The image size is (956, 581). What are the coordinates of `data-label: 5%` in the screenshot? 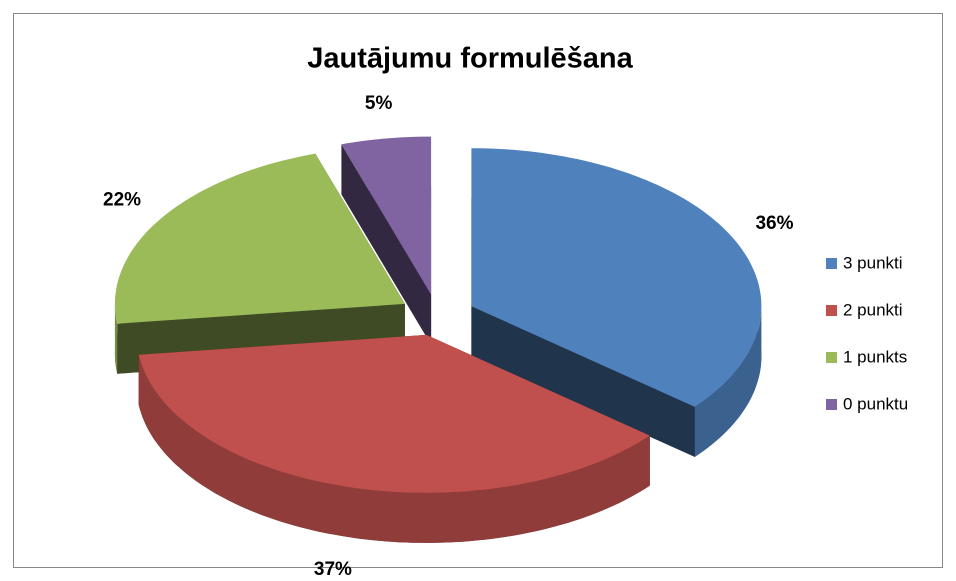 It's located at (379, 103).